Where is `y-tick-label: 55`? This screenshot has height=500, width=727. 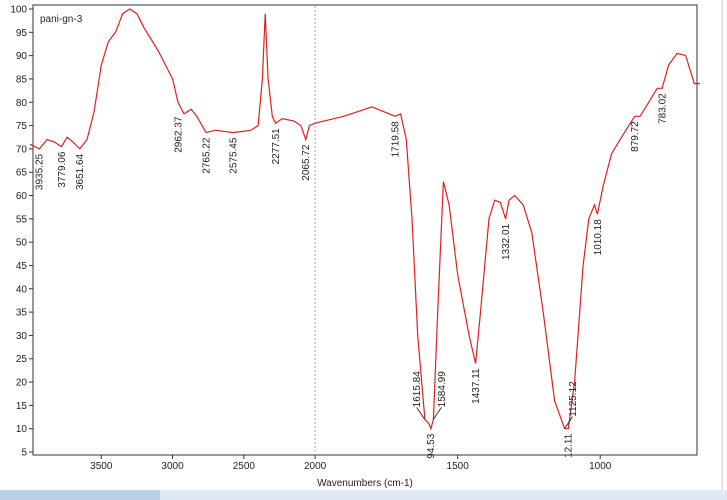 y-tick-label: 55 is located at coordinates (22, 219).